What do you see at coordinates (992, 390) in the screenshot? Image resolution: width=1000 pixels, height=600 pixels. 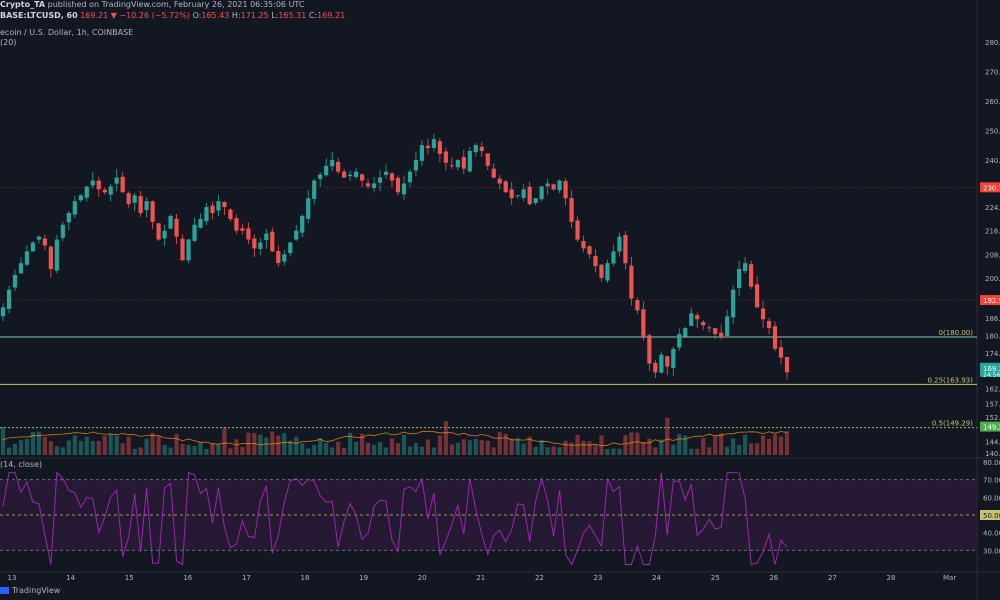 I see `price-tick-label: 162.5` at bounding box center [992, 390].